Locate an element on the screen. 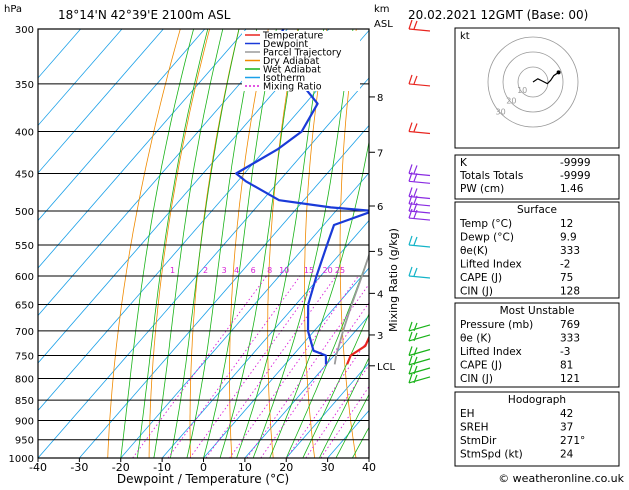 The image size is (629, 490). pressure-tick-label: 1000 is located at coordinates (21, 459).